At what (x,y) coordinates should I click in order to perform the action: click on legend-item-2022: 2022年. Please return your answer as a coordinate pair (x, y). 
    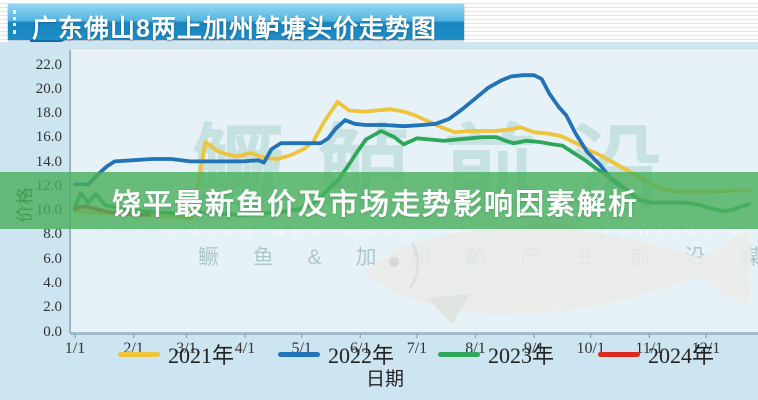
    Looking at the image, I should click on (336, 354).